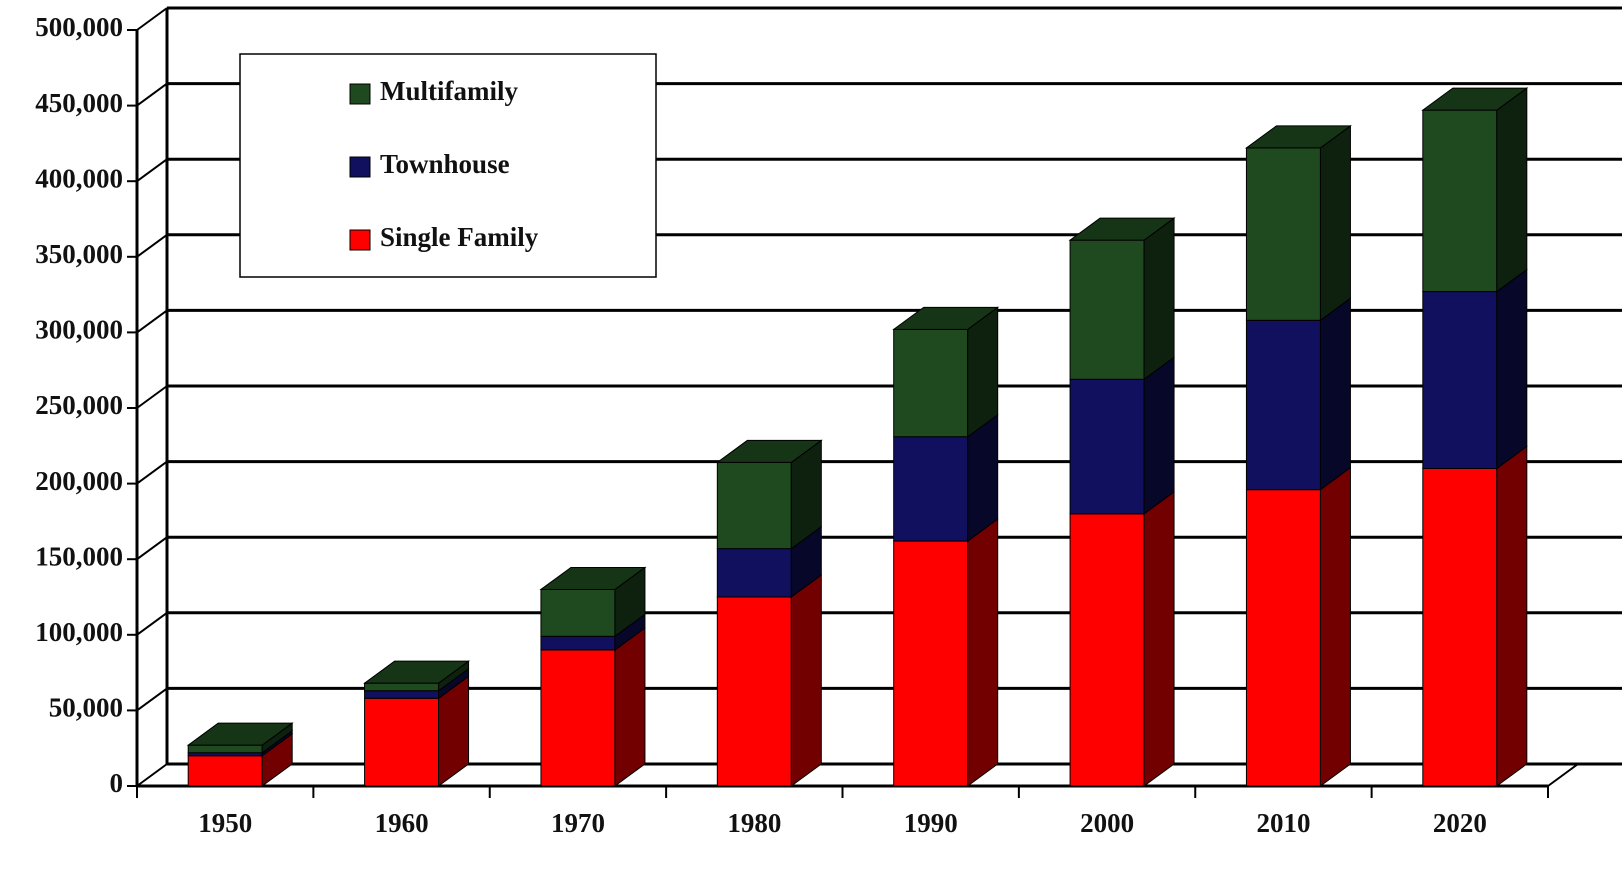 The image size is (1622, 872). What do you see at coordinates (1107, 823) in the screenshot?
I see `x-tick-label: 2000` at bounding box center [1107, 823].